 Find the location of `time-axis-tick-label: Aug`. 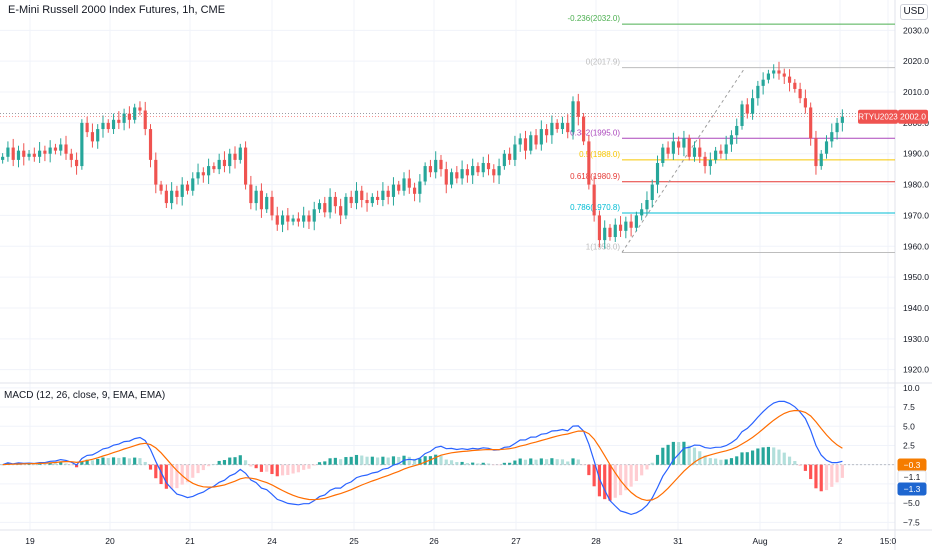

time-axis-tick-label: Aug is located at coordinates (759, 541).